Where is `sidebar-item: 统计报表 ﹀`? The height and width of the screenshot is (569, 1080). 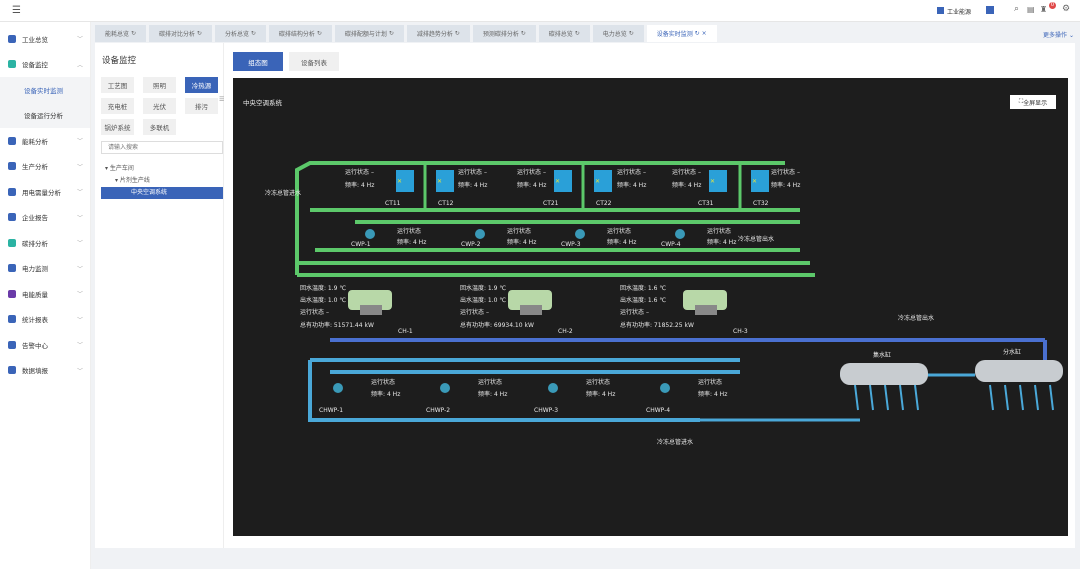
sidebar-item: 统计报表 ﹀ is located at coordinates (45, 320).